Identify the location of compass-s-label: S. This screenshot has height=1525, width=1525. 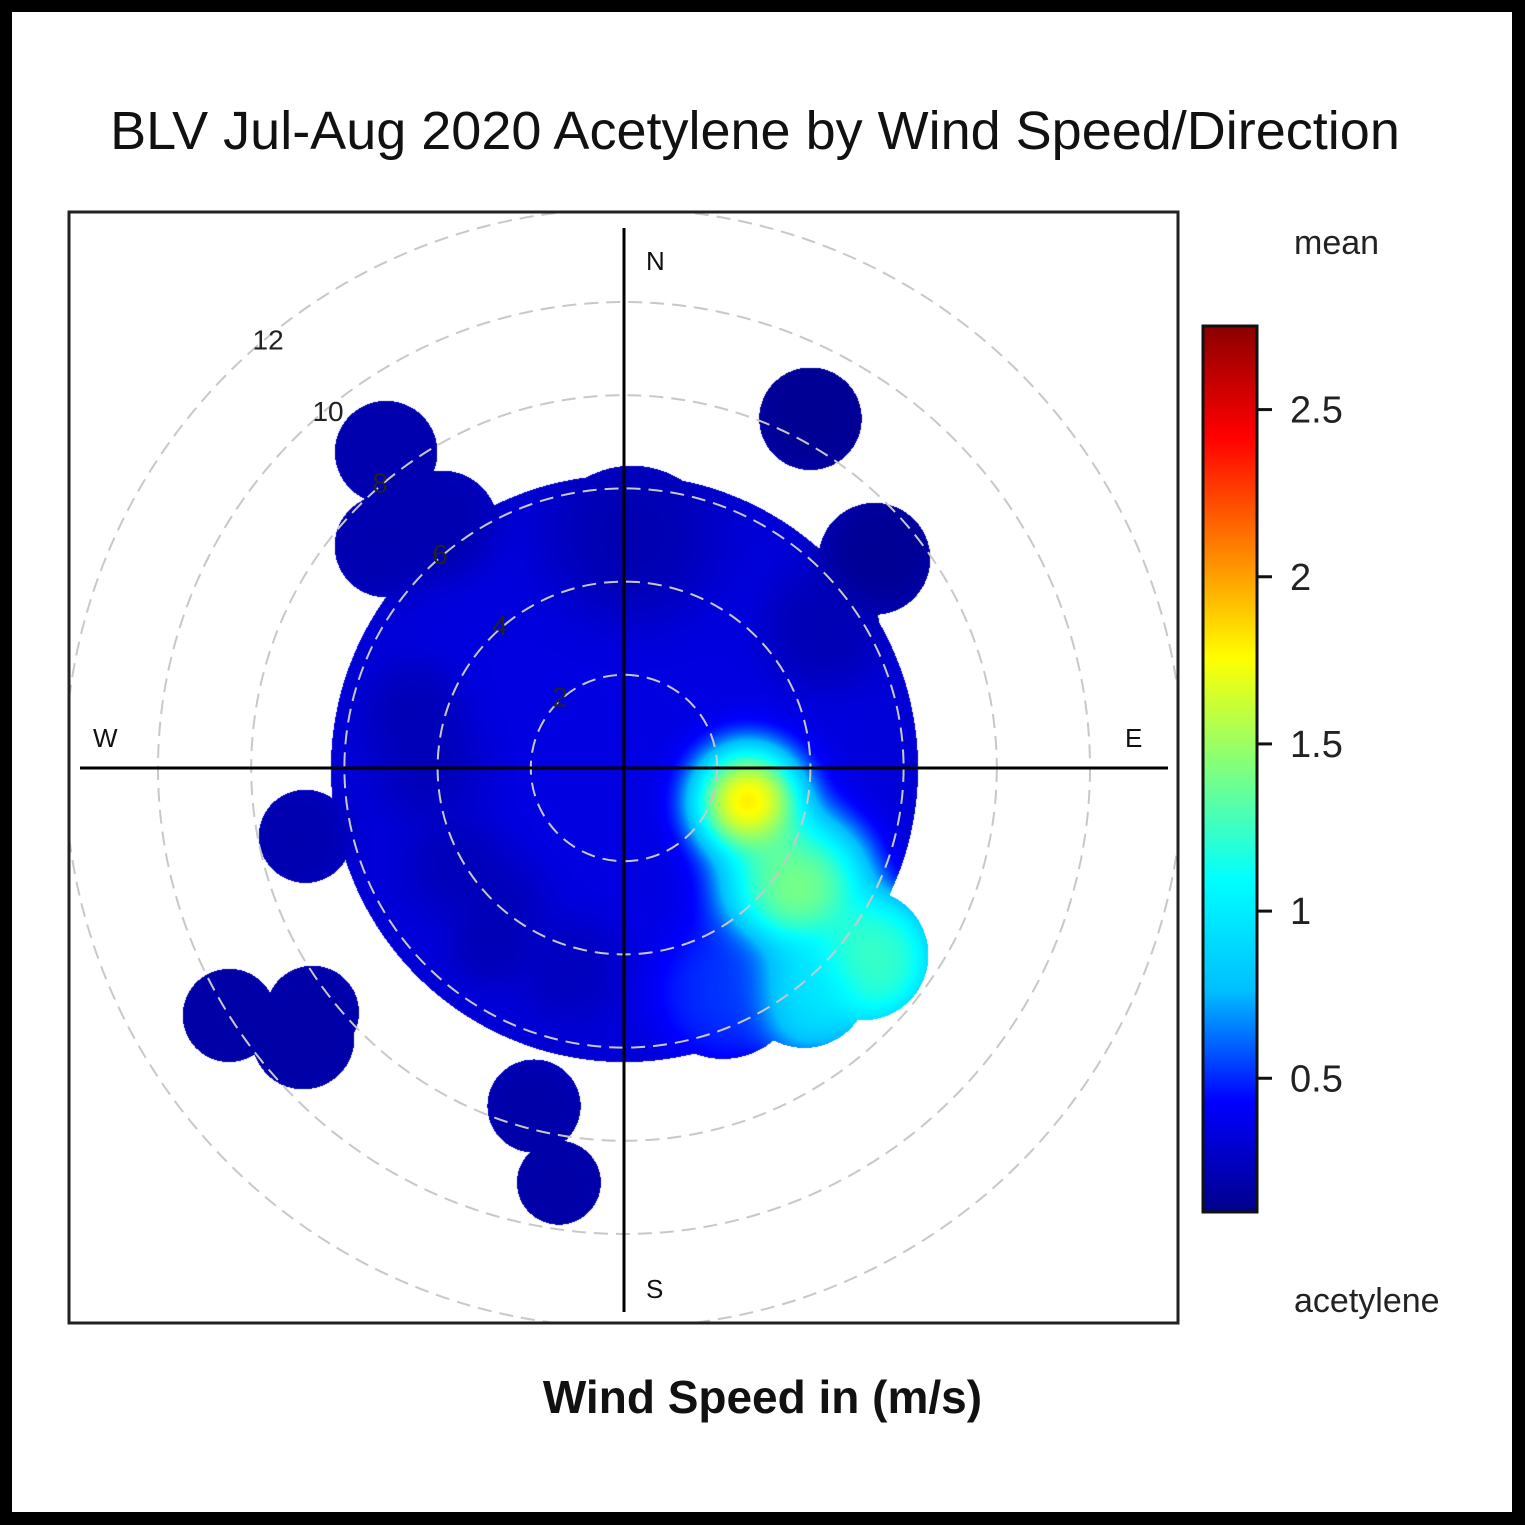
(654, 1289).